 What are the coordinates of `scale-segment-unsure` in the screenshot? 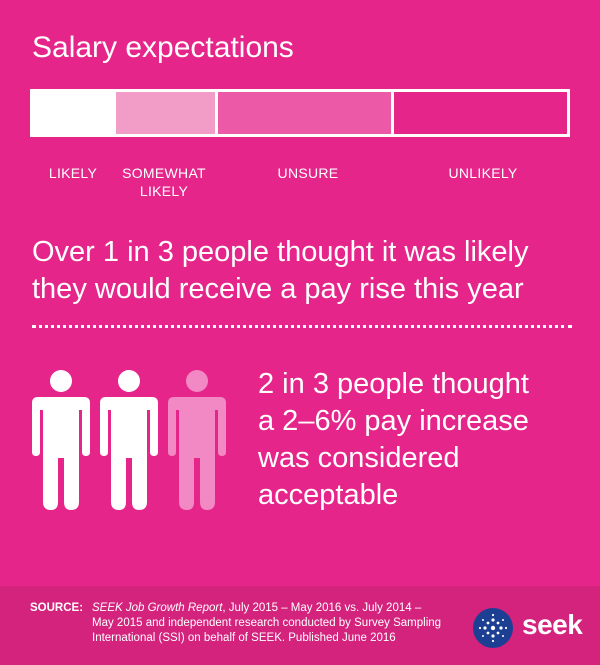 It's located at (302, 113).